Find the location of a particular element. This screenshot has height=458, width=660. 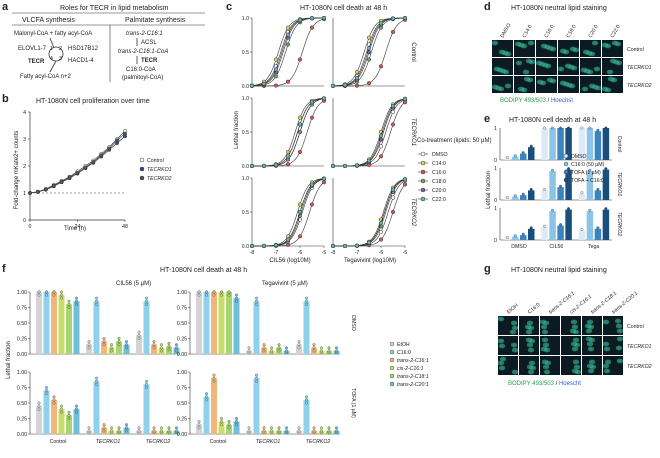

c-subplot: -8 -7 -6 -5 is located at coordinates (369, 216).